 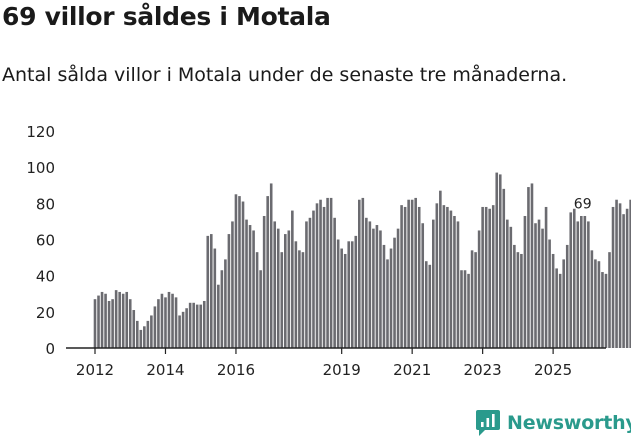 I want to click on x-tick-label: 2023, so click(x=483, y=370).